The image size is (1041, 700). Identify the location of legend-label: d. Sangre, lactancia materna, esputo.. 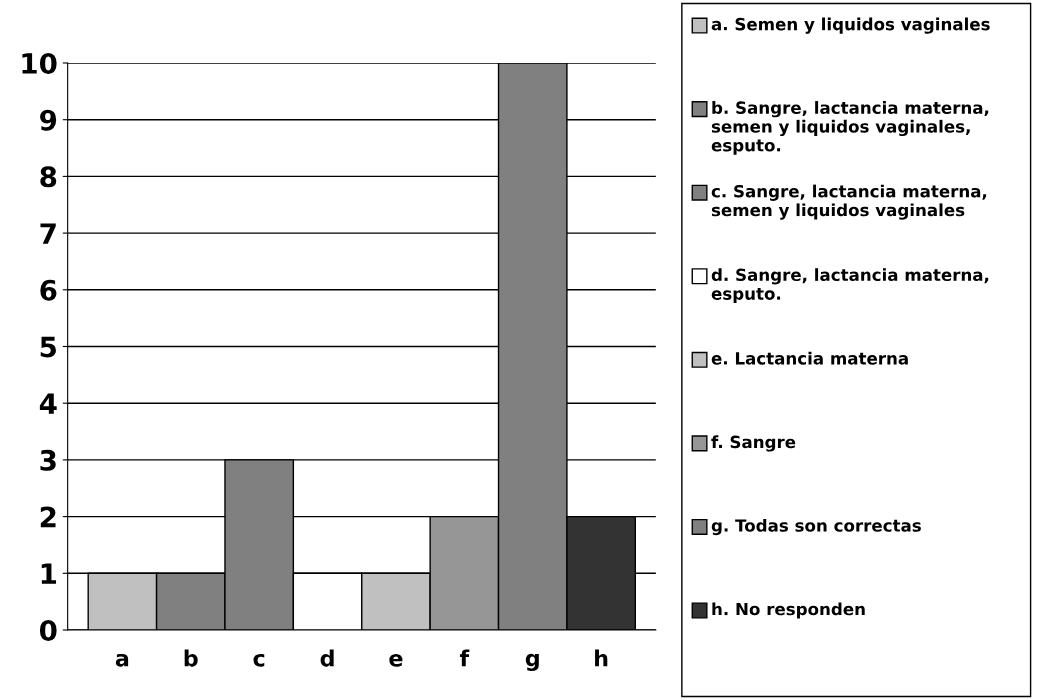
(850, 286).